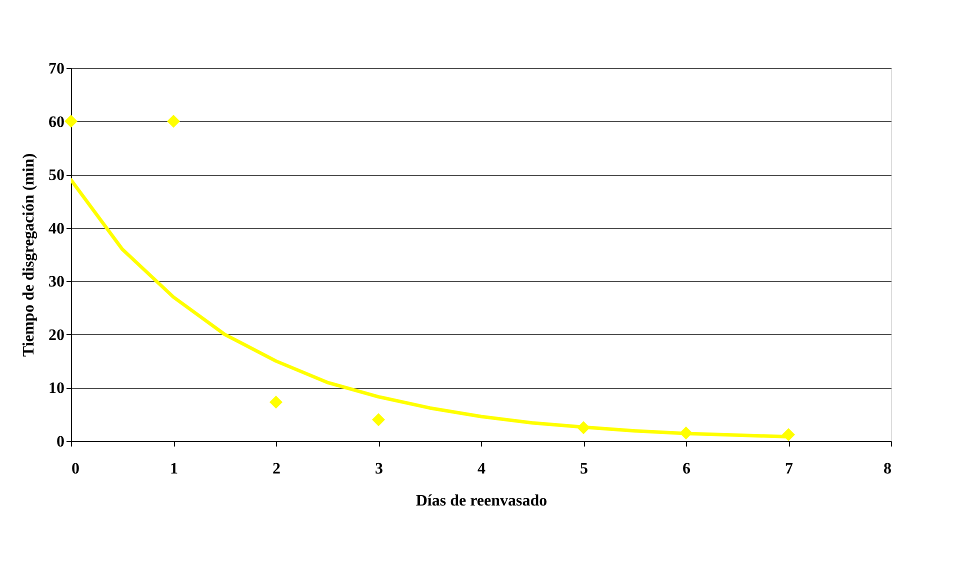  Describe the element at coordinates (60, 442) in the screenshot. I see `y-tick-label: 0` at that location.